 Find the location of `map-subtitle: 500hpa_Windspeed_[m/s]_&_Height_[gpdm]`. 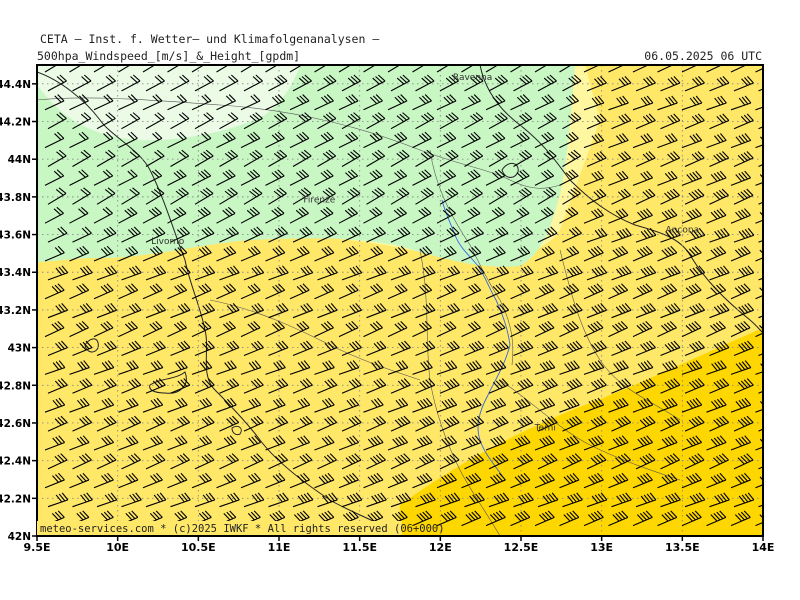

map-subtitle: 500hpa_Windspeed_[m/s]_&_Height_[gpdm] is located at coordinates (169, 56).